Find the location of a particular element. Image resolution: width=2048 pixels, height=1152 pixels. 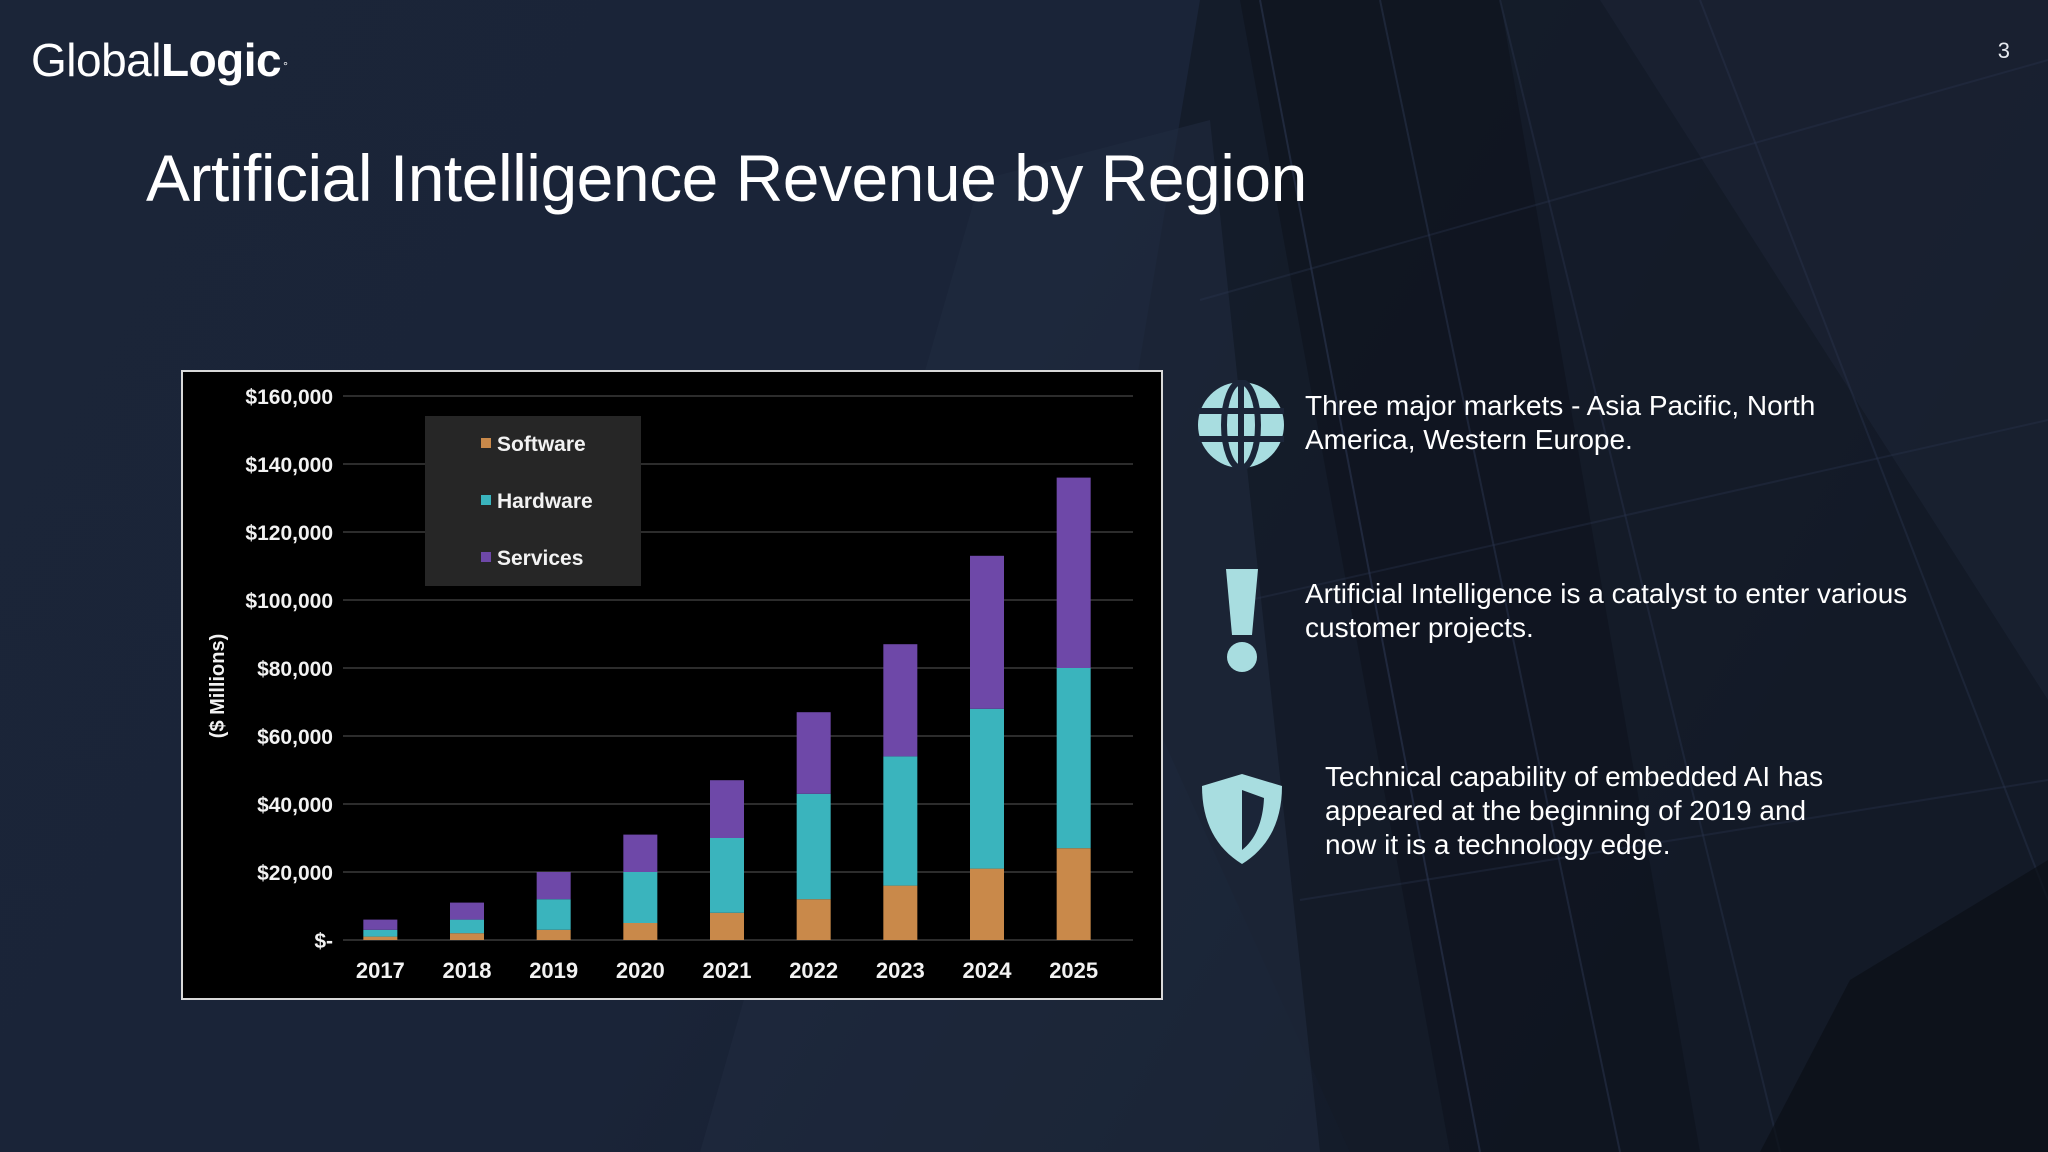

shield-icon is located at coordinates (1242, 819).